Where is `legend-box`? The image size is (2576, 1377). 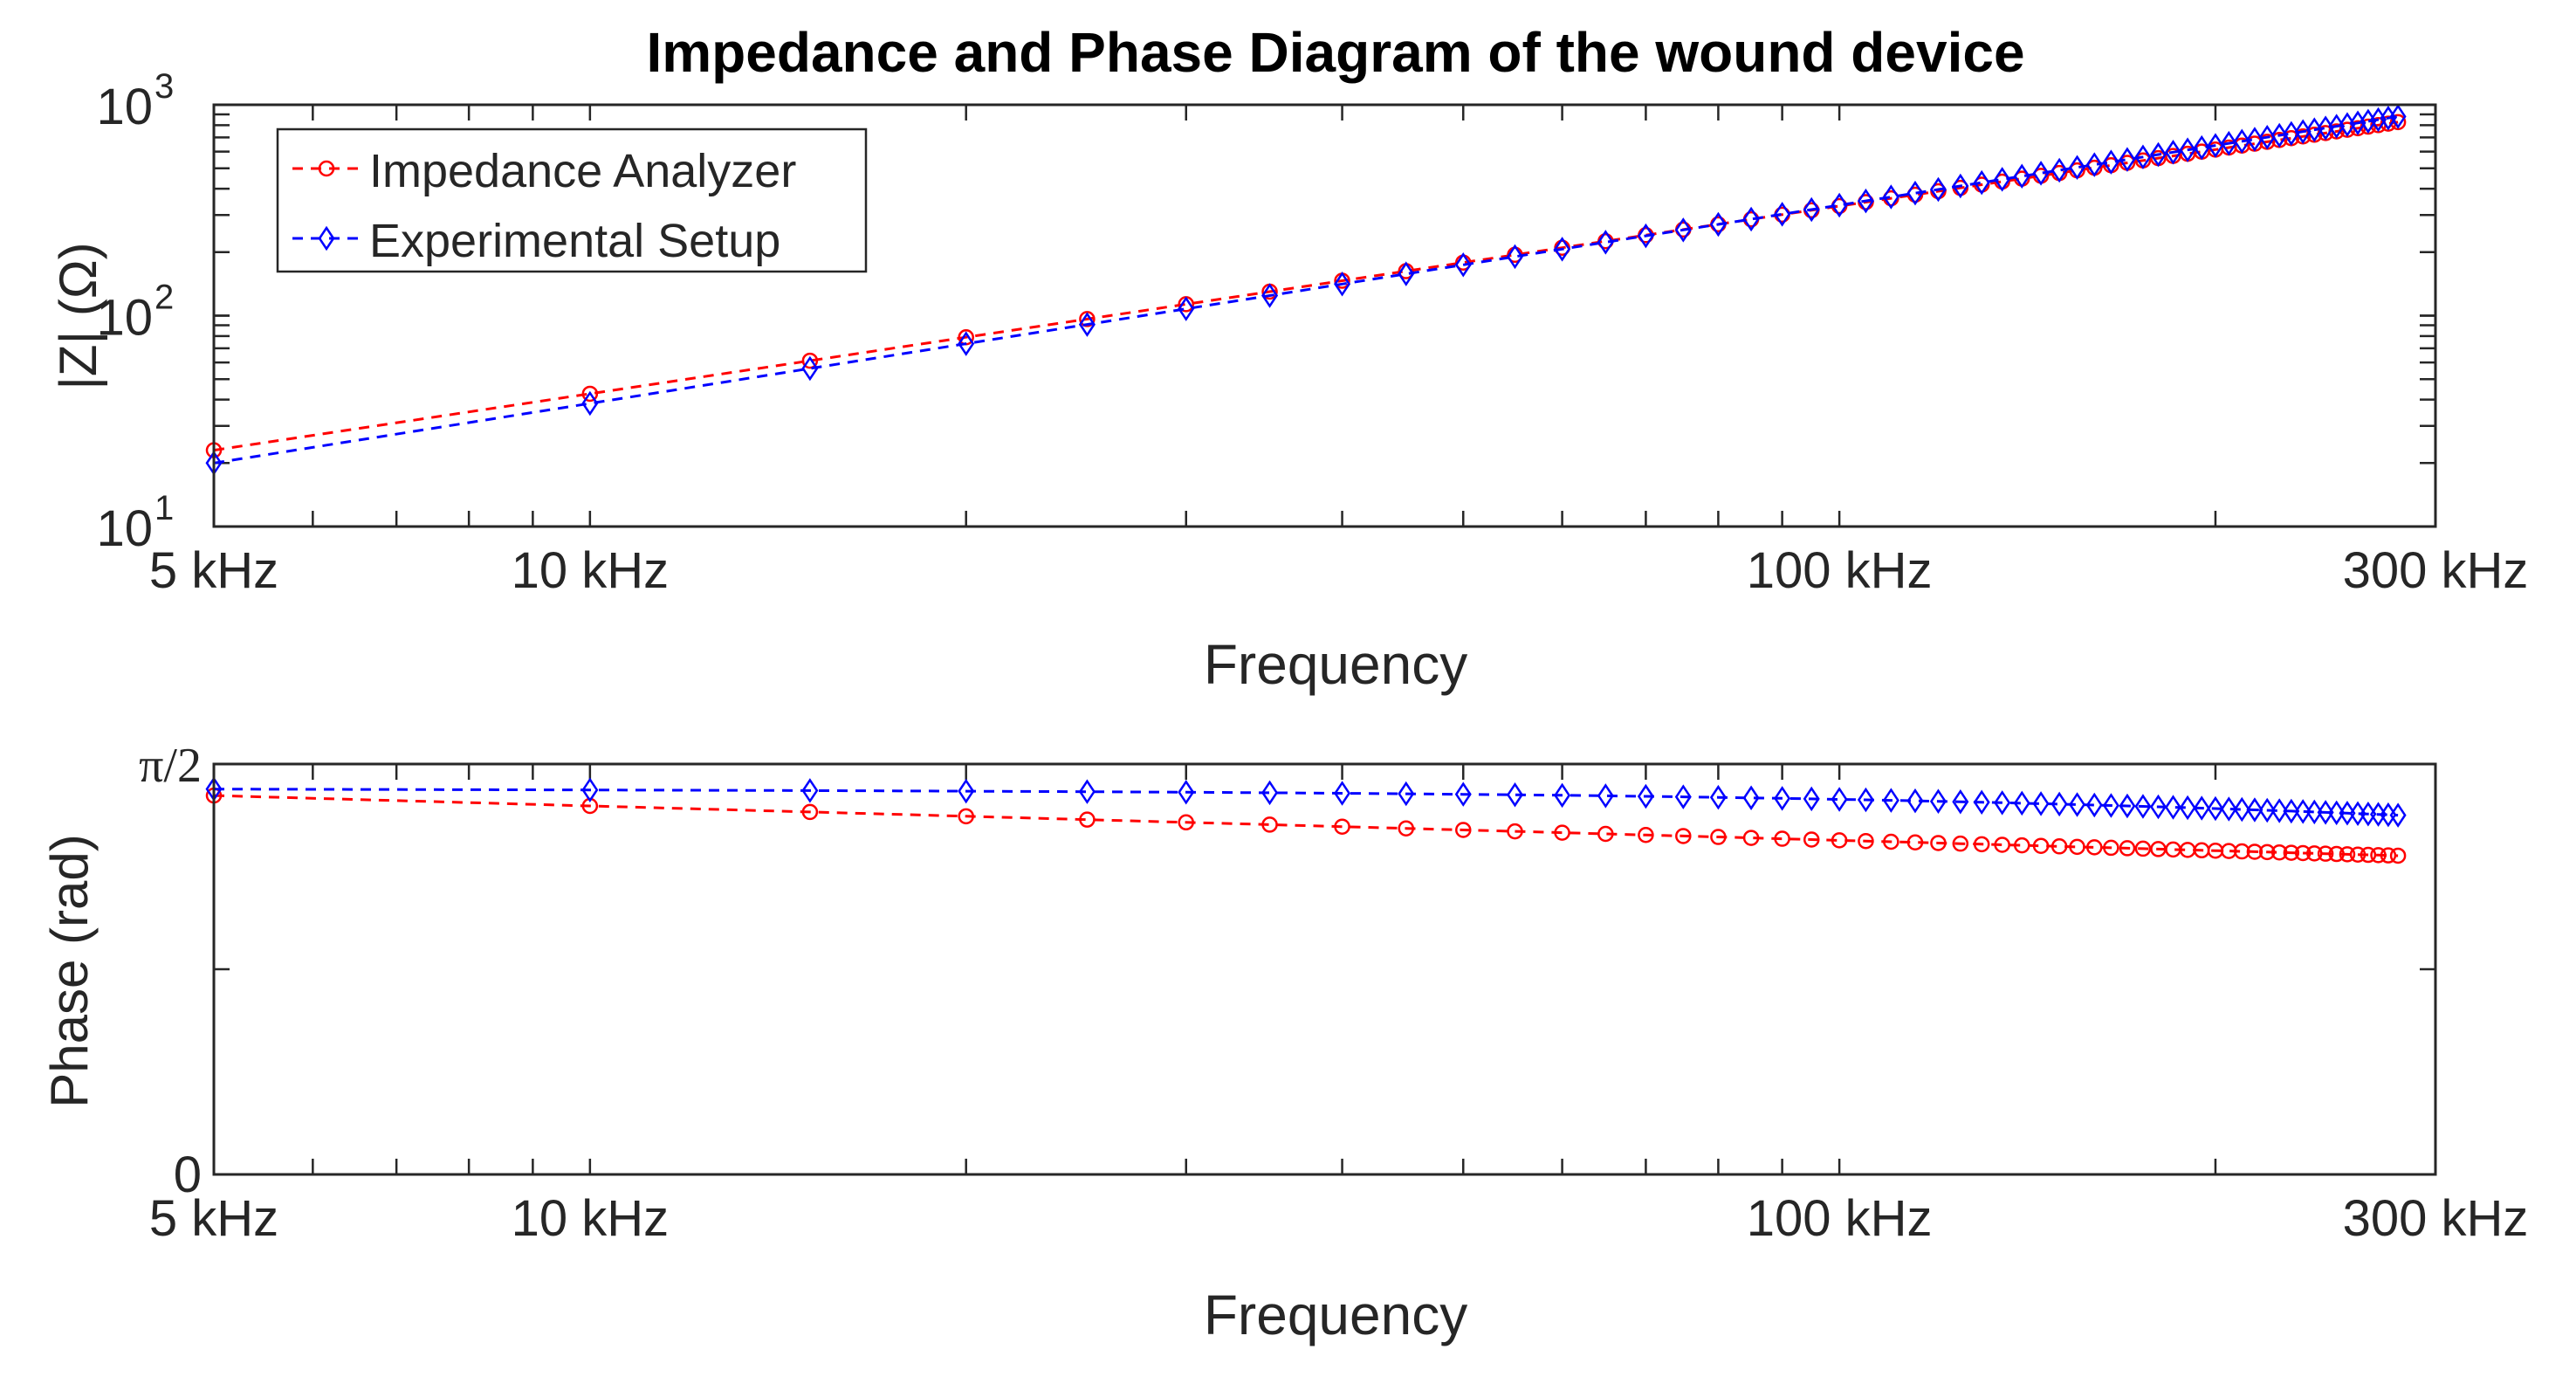
legend-box is located at coordinates (572, 200).